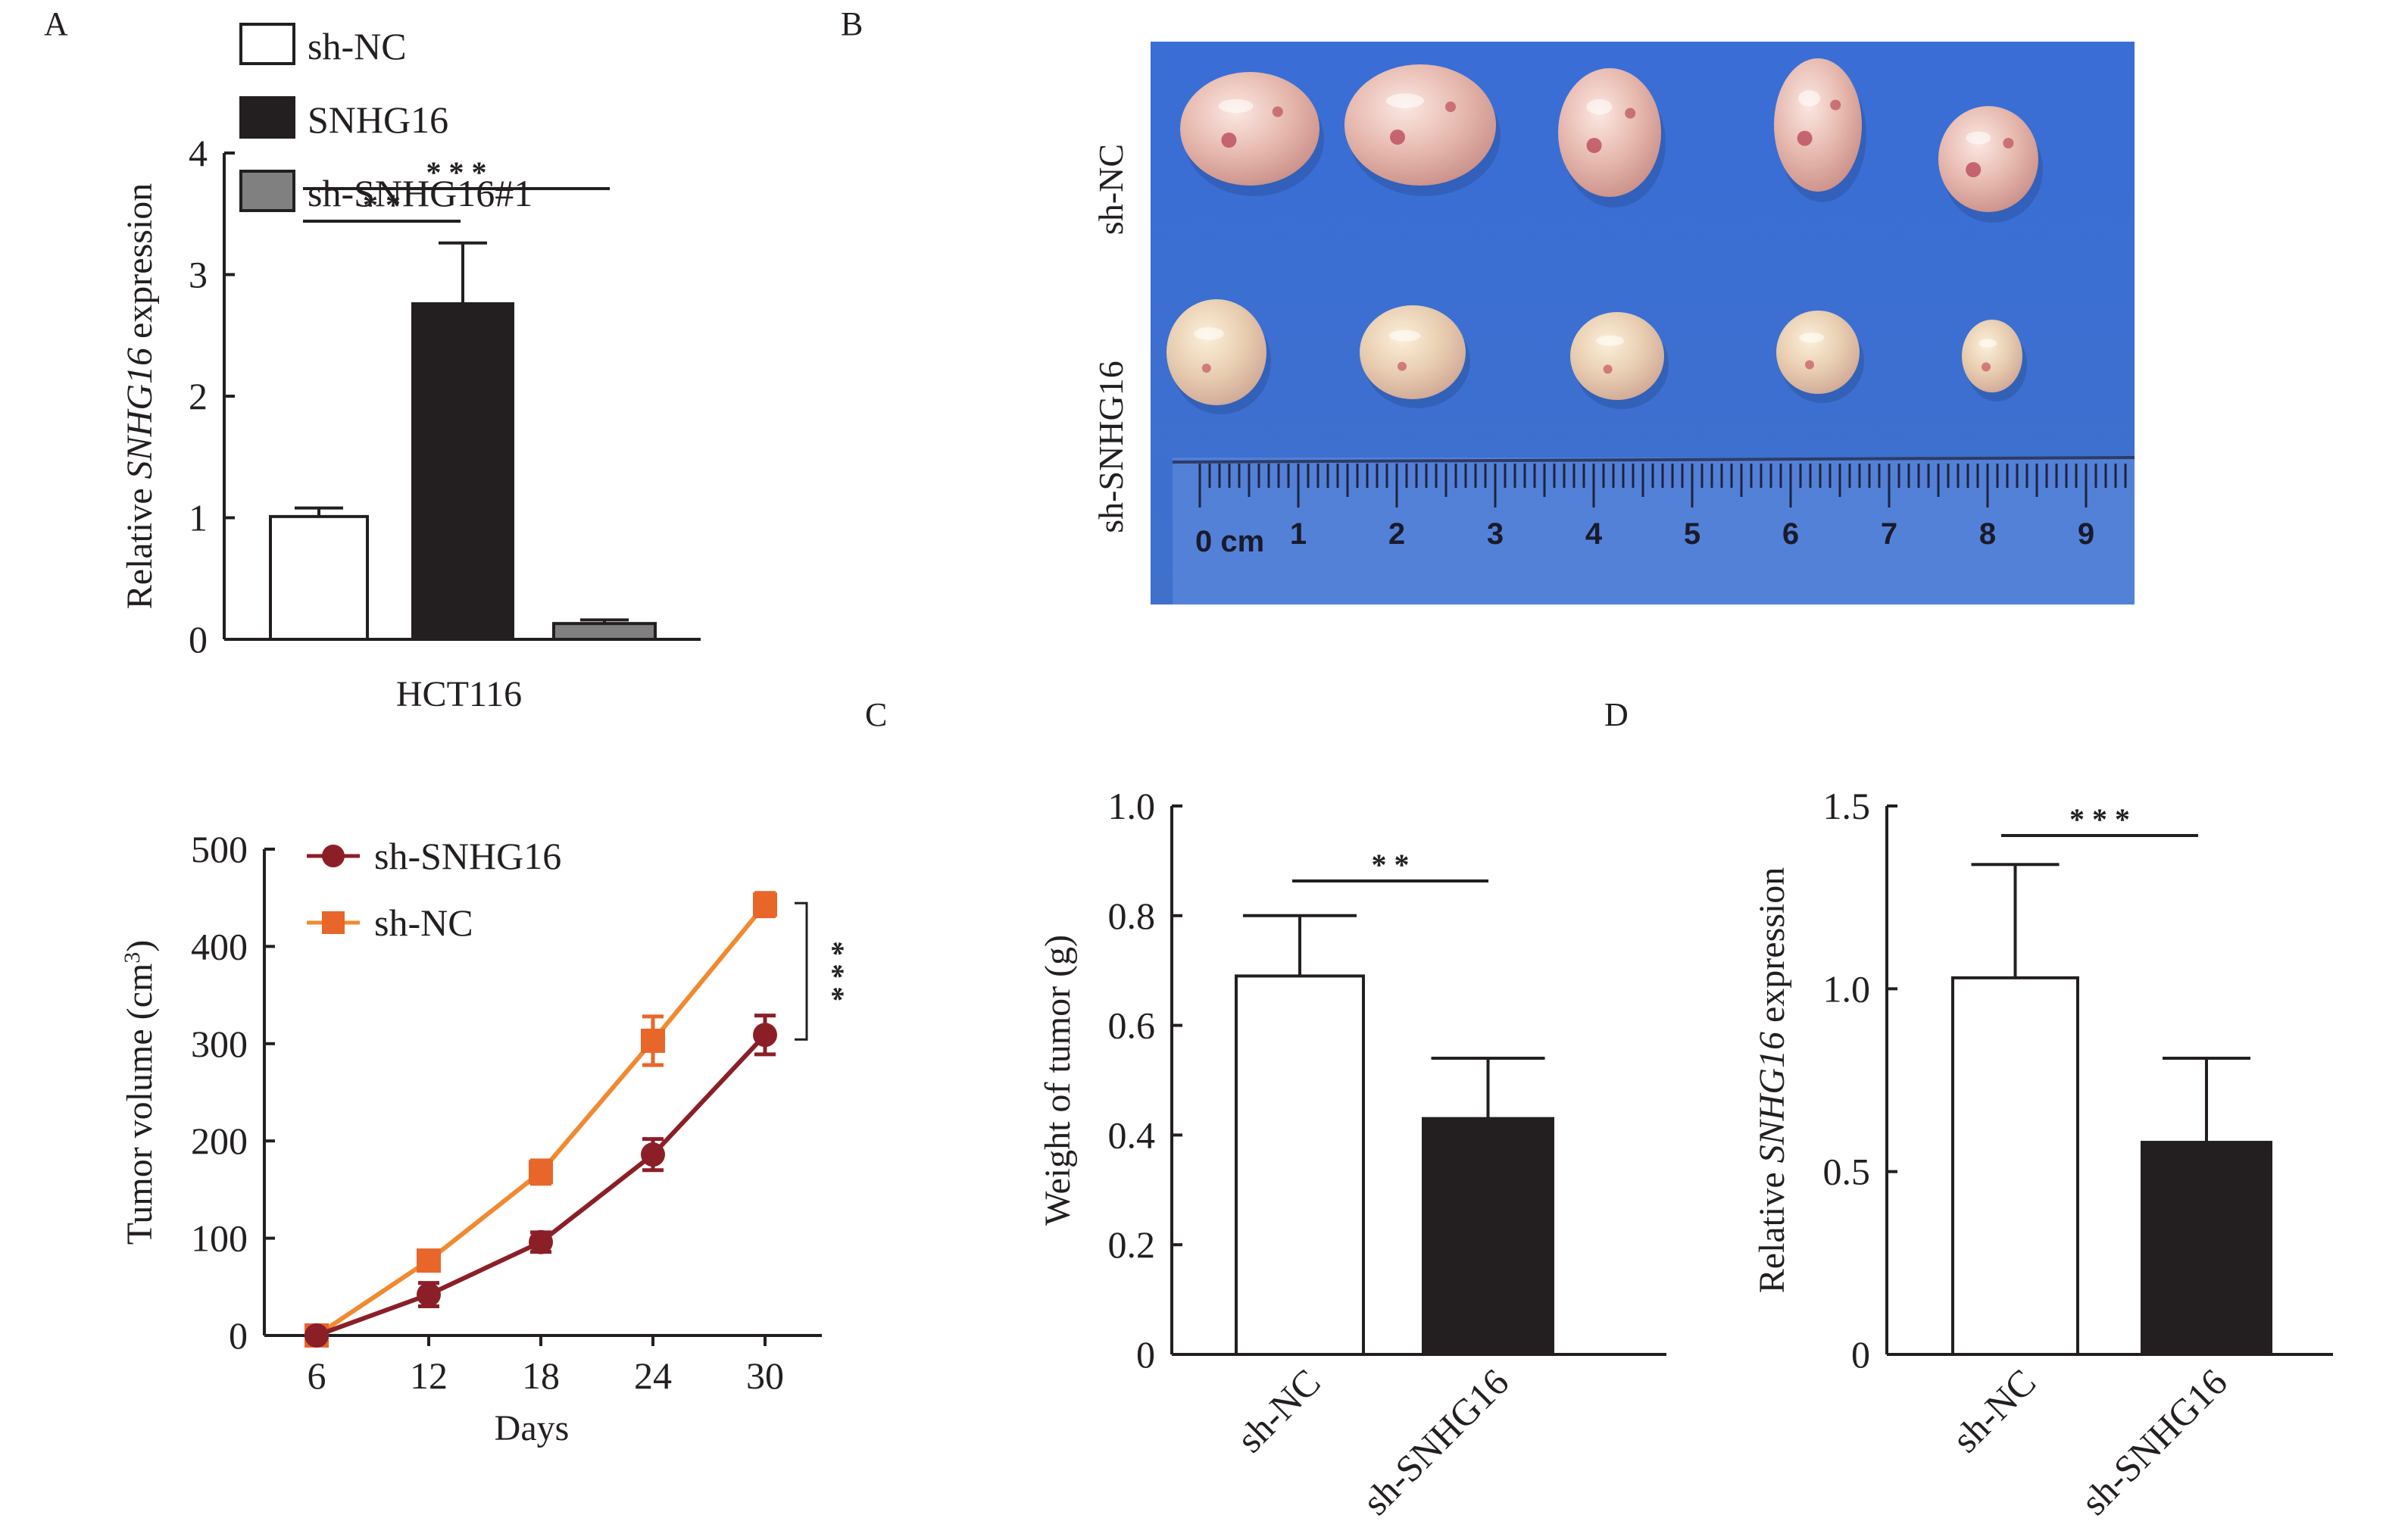  What do you see at coordinates (1132, 1244) in the screenshot?
I see `y-tick-label: 0.2` at bounding box center [1132, 1244].